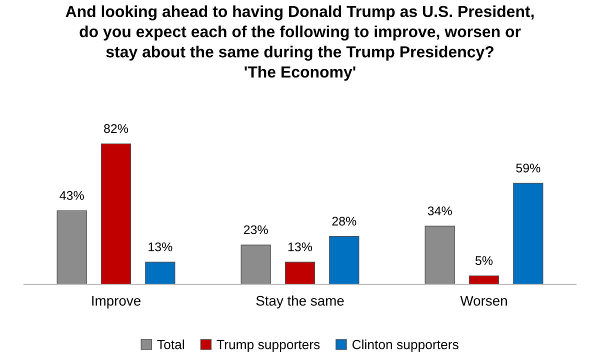  I want to click on data-label: 43%, so click(72, 195).